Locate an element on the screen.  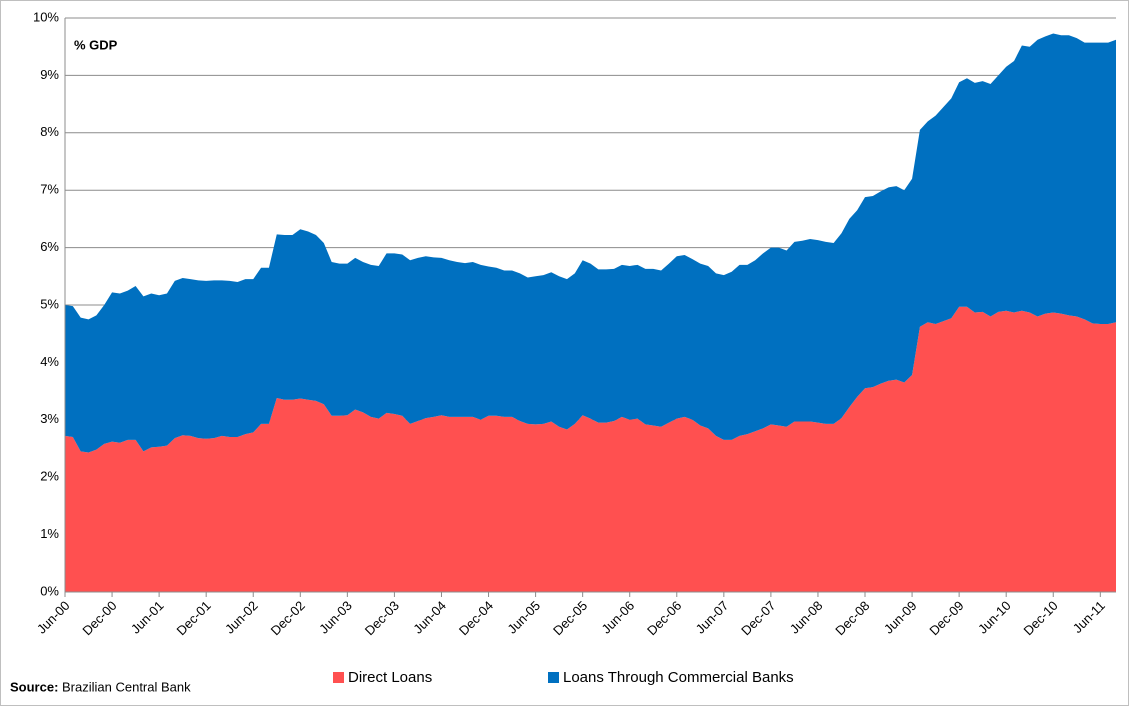
y-tick-label: 2% is located at coordinates (49, 476).